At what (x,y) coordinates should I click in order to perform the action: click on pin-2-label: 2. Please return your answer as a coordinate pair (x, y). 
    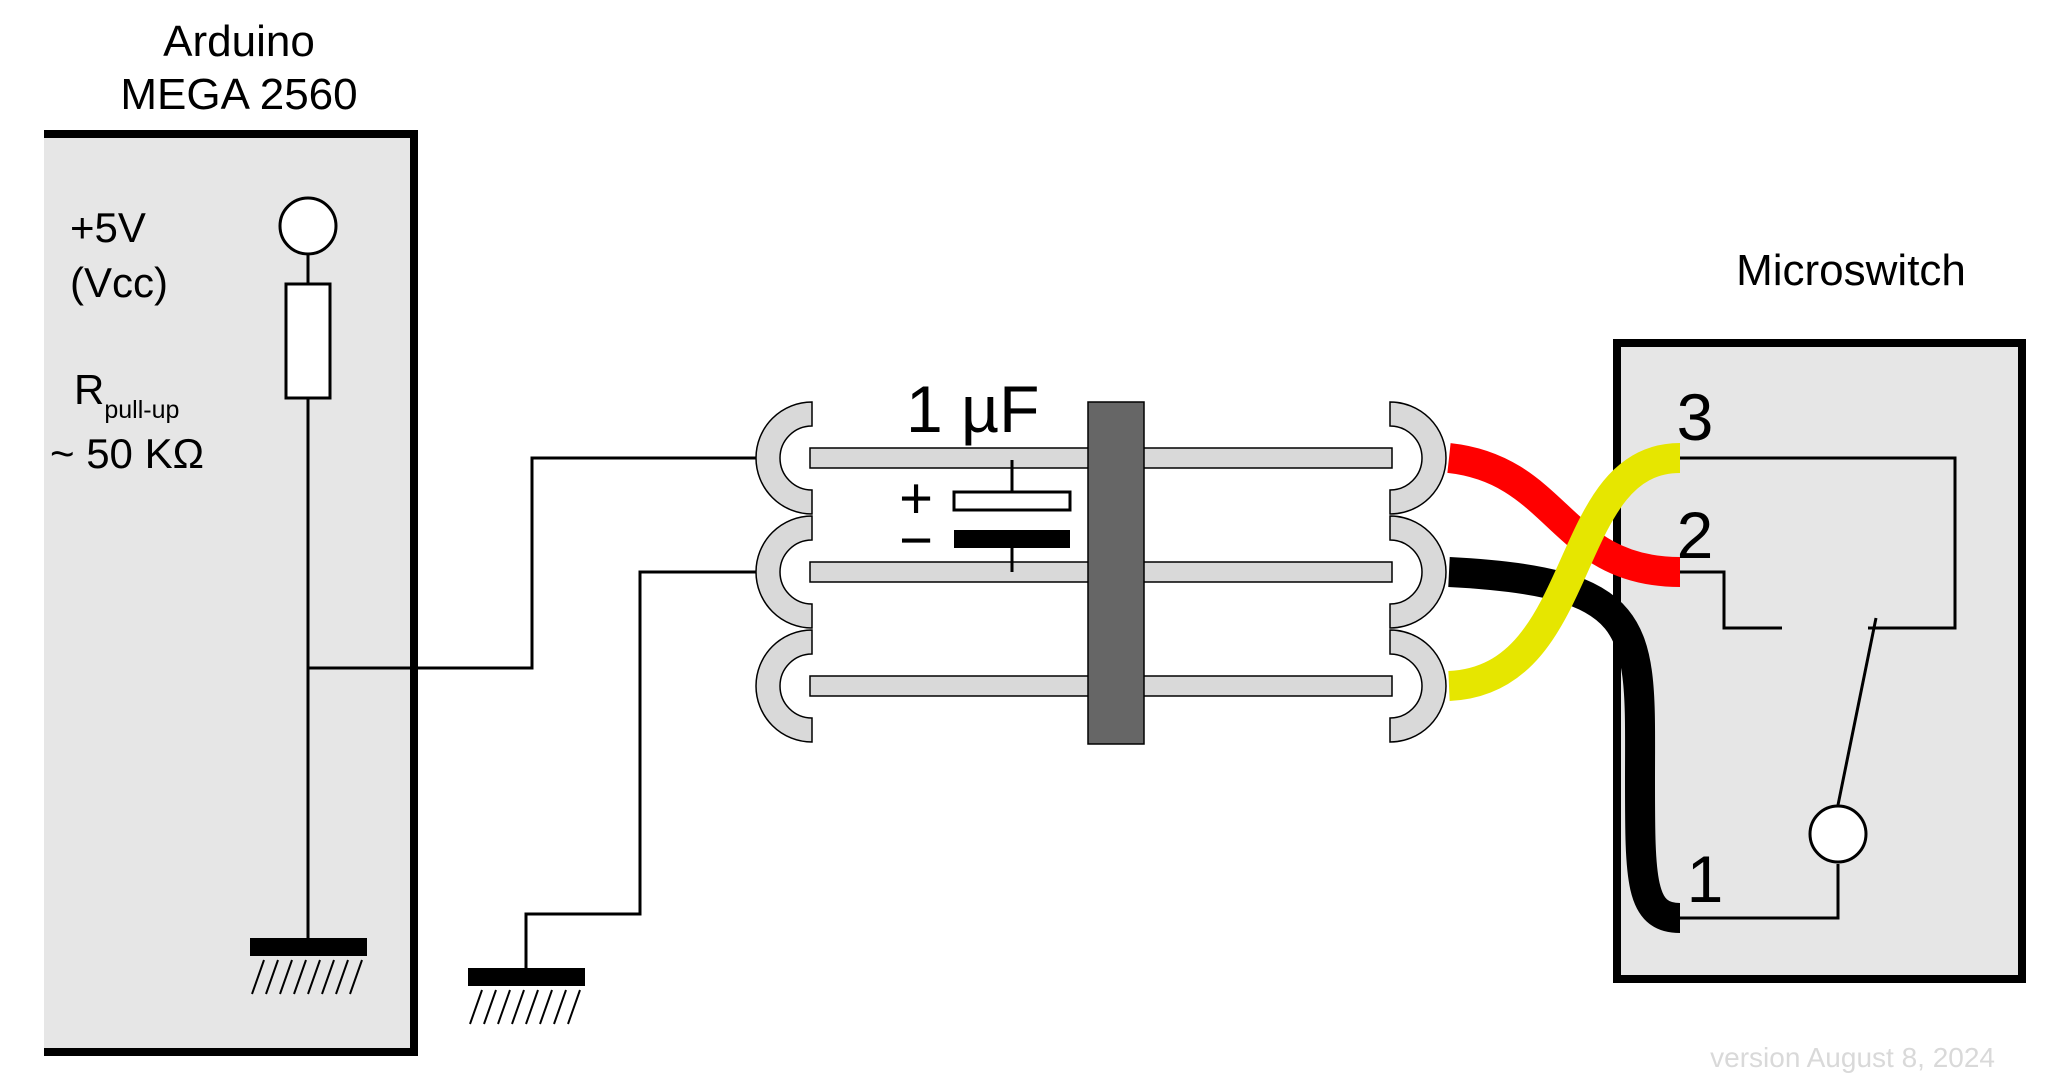
    Looking at the image, I should click on (1695, 535).